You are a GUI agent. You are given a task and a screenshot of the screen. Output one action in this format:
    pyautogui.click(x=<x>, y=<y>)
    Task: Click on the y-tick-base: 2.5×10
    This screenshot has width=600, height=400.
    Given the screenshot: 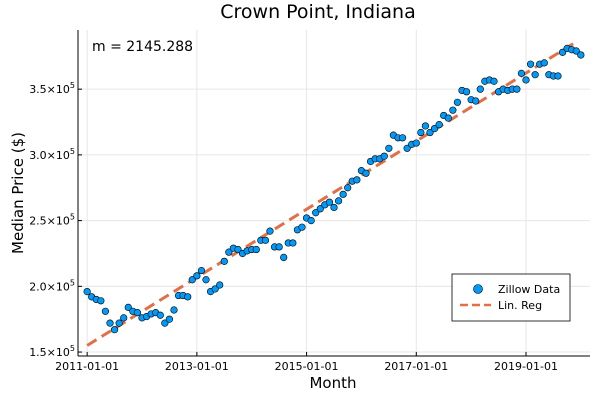 What is the action you would take?
    pyautogui.click(x=49, y=221)
    